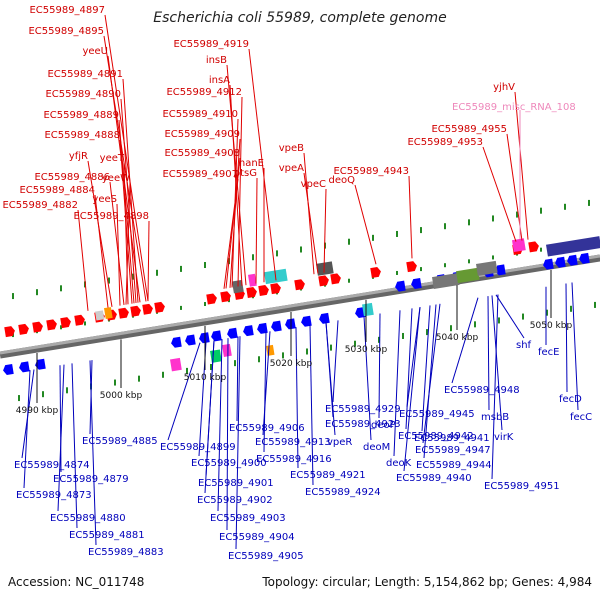 This screenshot has height=600, width=600. I want to click on feature-label-EC55989_4942: EC55989_4942, so click(436, 436).